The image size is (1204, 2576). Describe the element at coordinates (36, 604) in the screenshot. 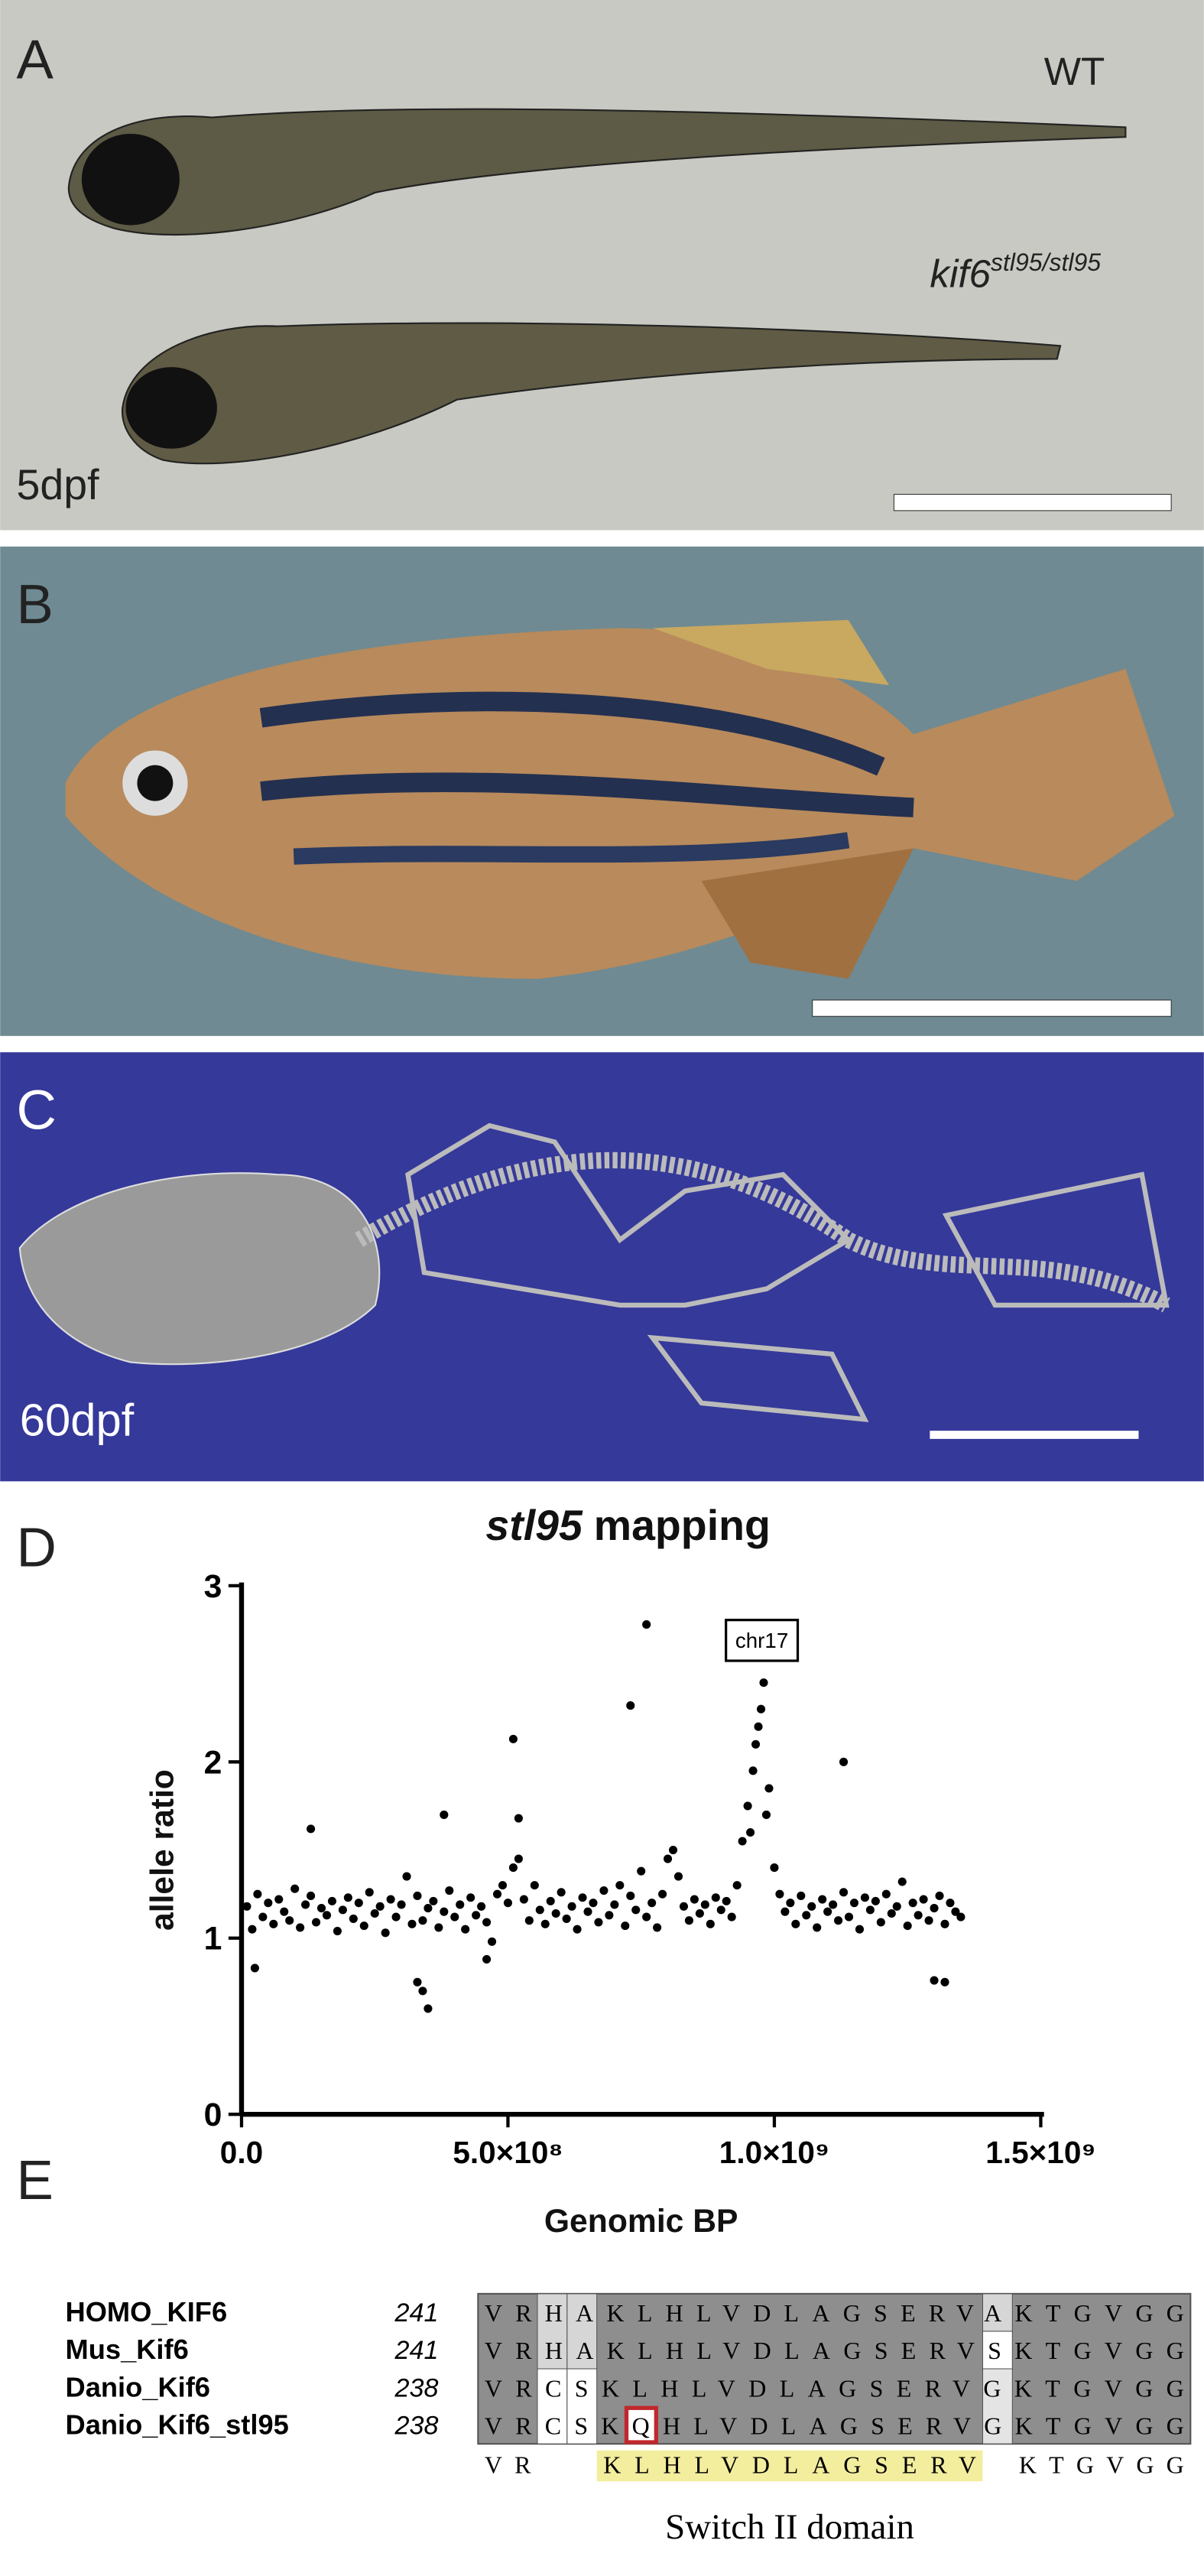

I see `panel-label: B` at that location.